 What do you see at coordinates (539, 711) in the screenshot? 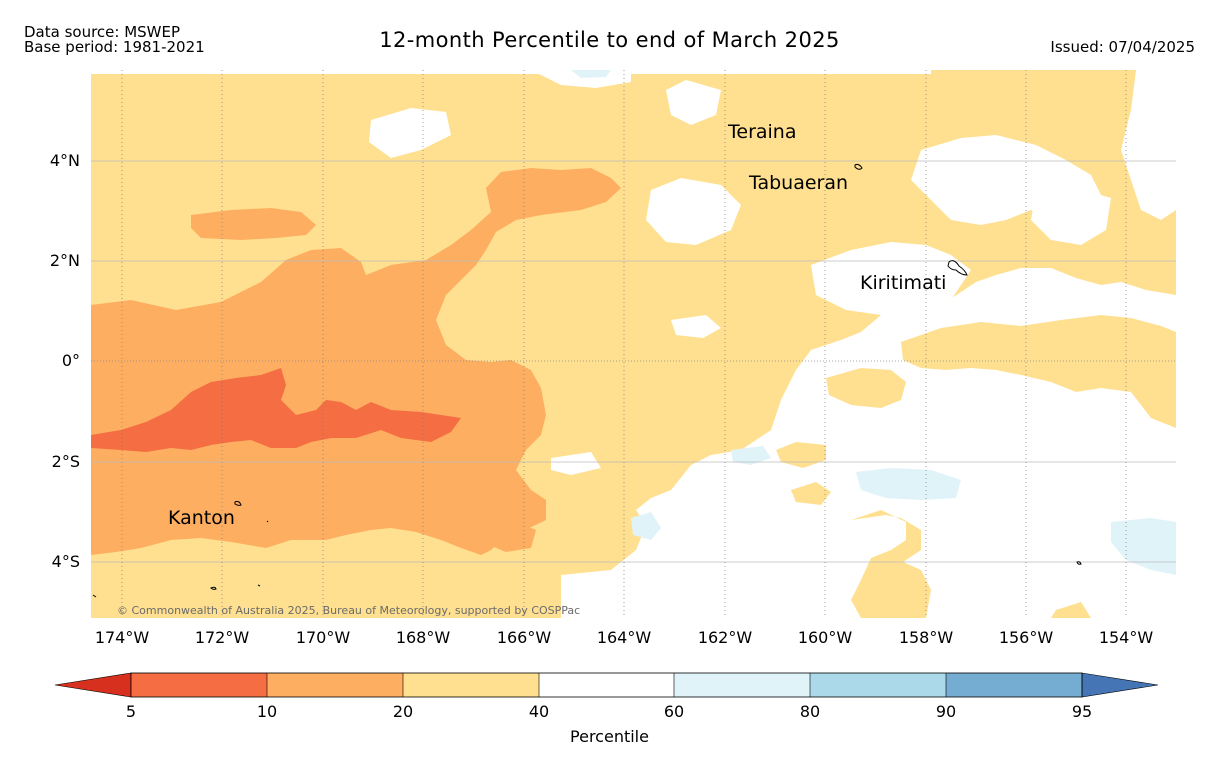
I see `cbar-tick-40: 40` at bounding box center [539, 711].